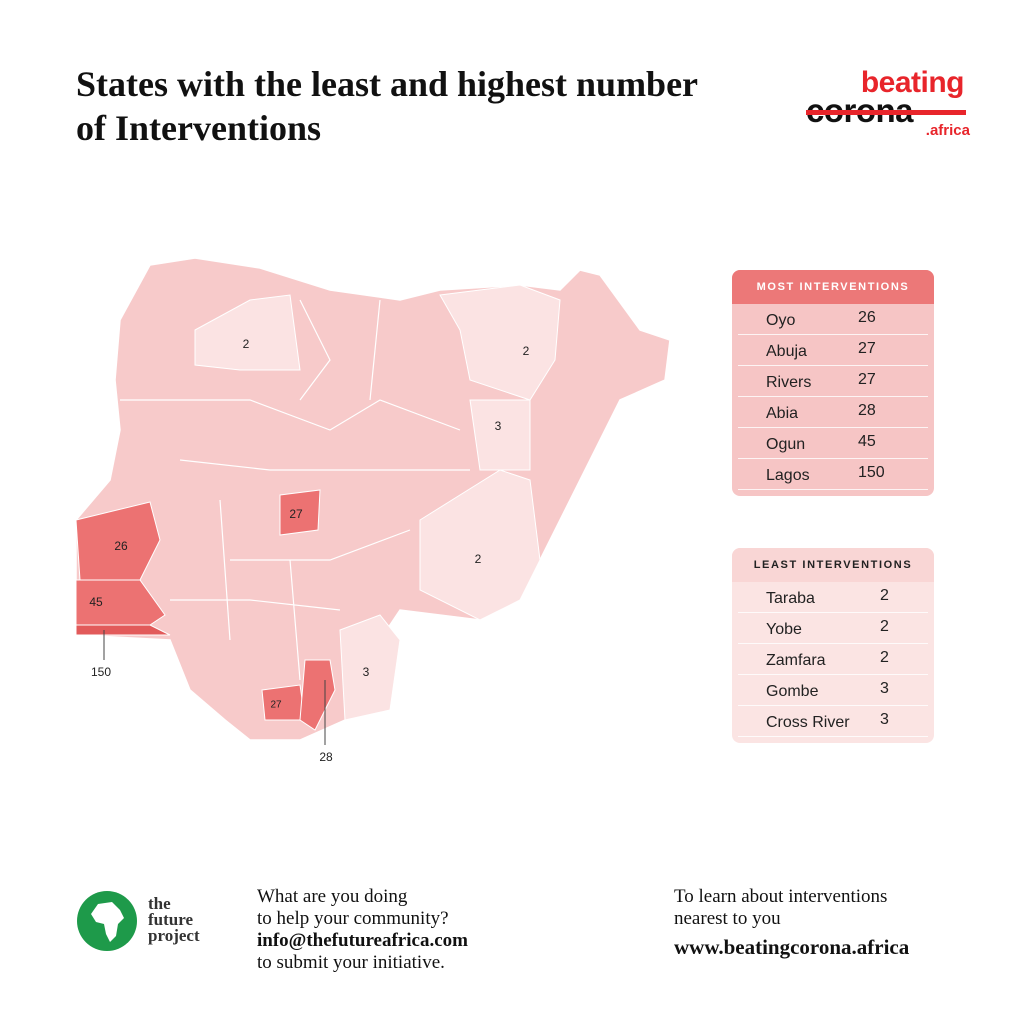 The height and width of the screenshot is (1024, 1024). What do you see at coordinates (867, 441) in the screenshot?
I see `state-value: 45` at bounding box center [867, 441].